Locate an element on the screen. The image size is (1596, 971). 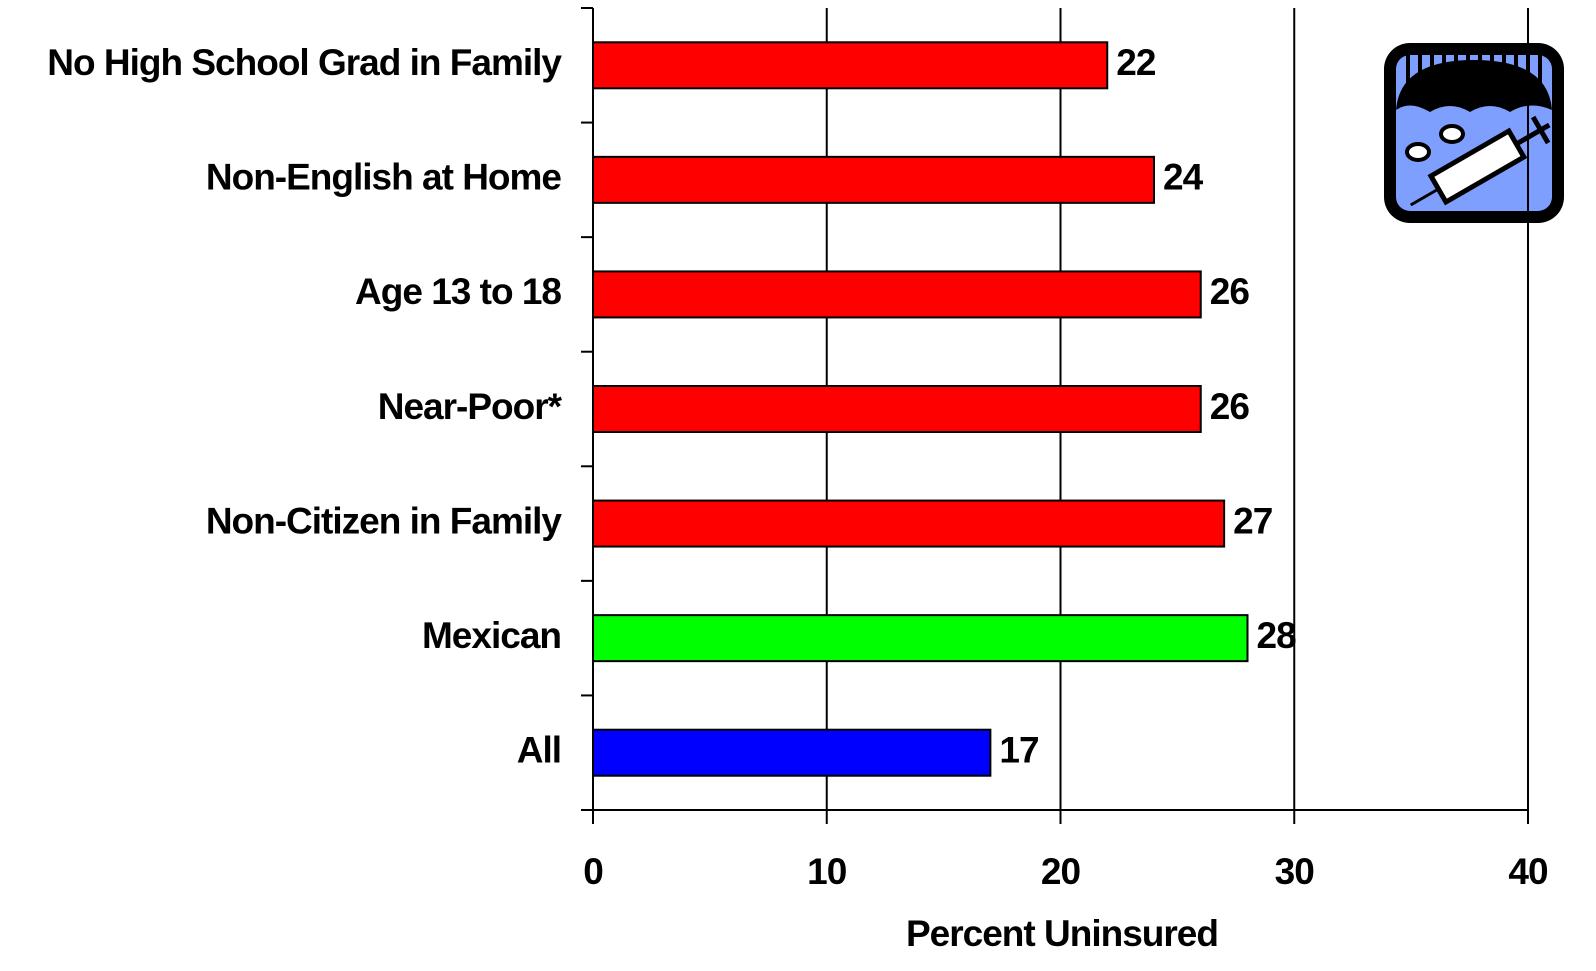
value-label: 24 is located at coordinates (1183, 177).